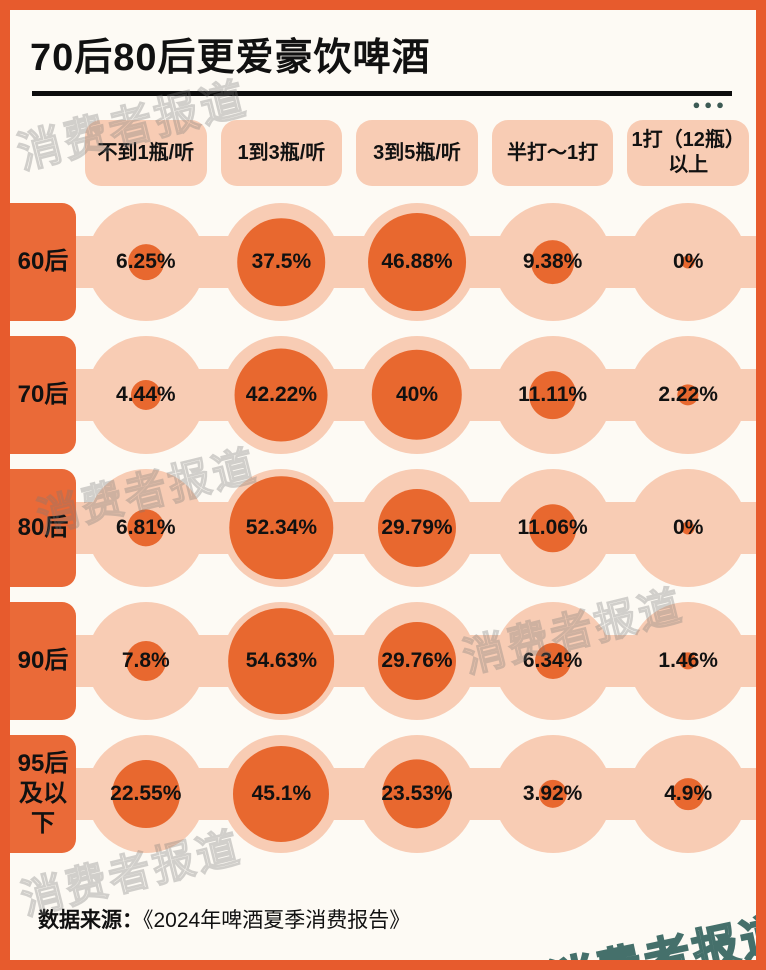  What do you see at coordinates (382, 93) in the screenshot?
I see `title-underline` at bounding box center [382, 93].